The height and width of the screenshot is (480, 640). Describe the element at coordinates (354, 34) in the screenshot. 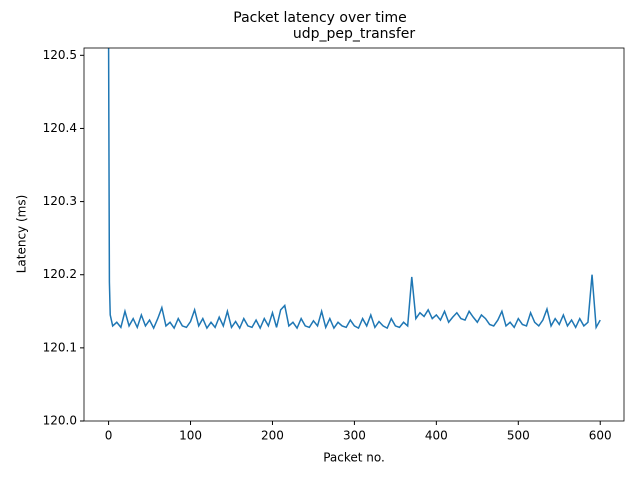

I see `chart-subtitle: udp_pep_transfer` at that location.